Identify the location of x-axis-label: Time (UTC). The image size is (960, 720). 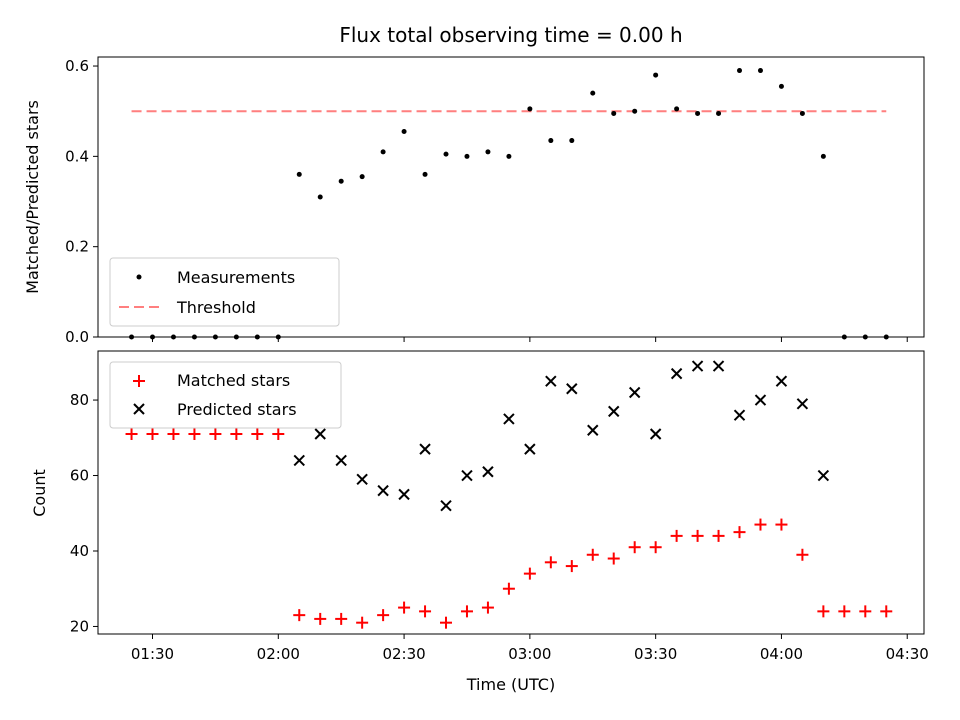
(510, 684).